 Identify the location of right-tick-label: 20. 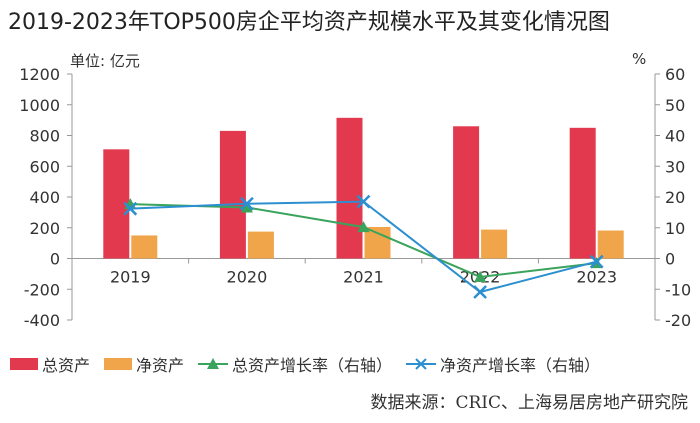
(675, 197).